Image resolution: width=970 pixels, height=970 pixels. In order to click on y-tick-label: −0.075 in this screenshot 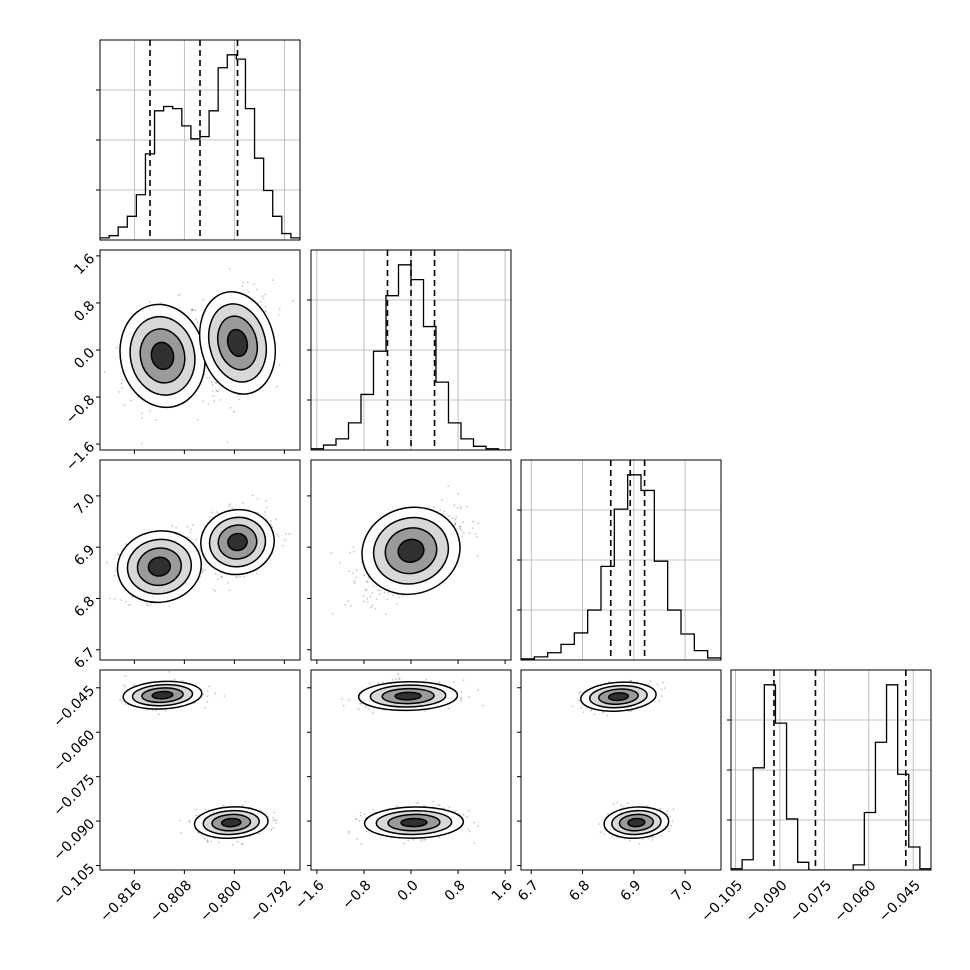, I will do `click(74, 796)`.